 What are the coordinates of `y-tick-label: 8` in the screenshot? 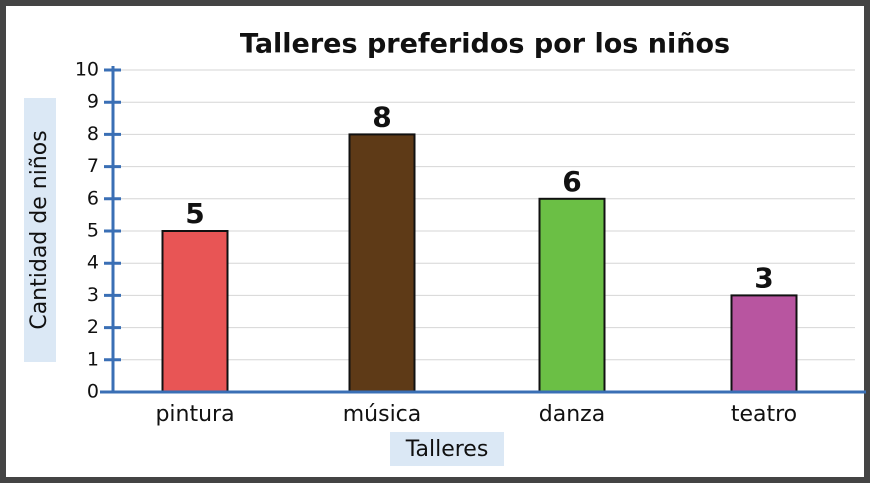 It's located at (93, 134).